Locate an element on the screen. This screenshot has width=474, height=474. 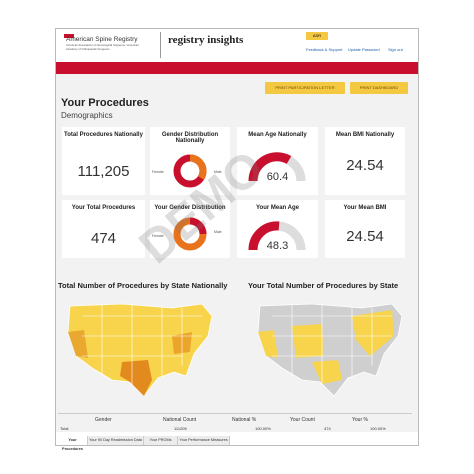
table-rule is located at coordinates (235, 413).